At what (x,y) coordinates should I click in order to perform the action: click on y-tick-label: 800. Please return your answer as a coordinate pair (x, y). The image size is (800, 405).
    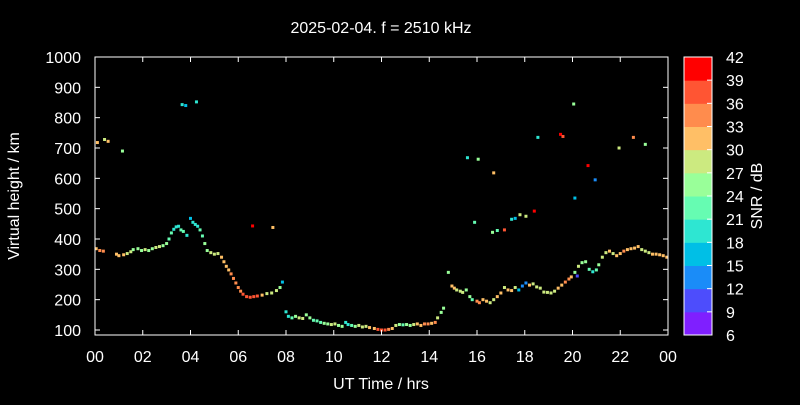
    Looking at the image, I should click on (67, 119).